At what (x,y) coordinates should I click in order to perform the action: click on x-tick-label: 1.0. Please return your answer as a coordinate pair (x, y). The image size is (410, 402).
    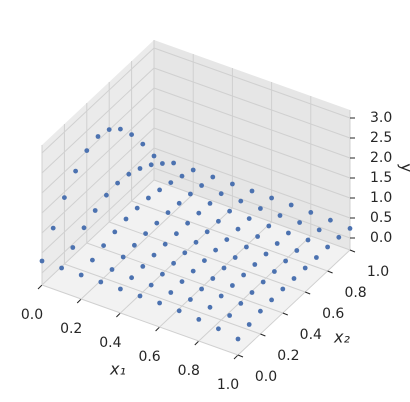
    Looking at the image, I should click on (228, 385).